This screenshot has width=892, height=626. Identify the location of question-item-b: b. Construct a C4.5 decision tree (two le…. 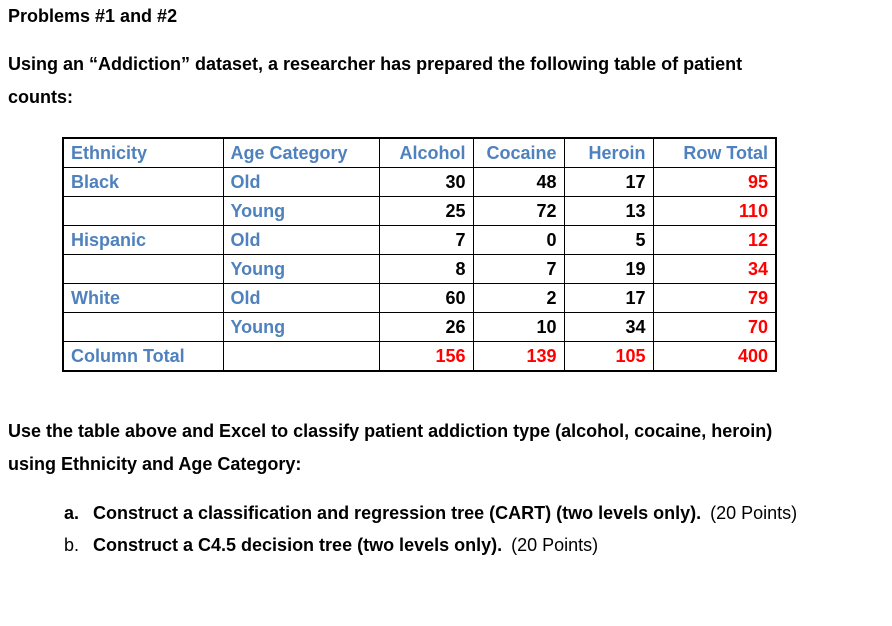
(430, 545).